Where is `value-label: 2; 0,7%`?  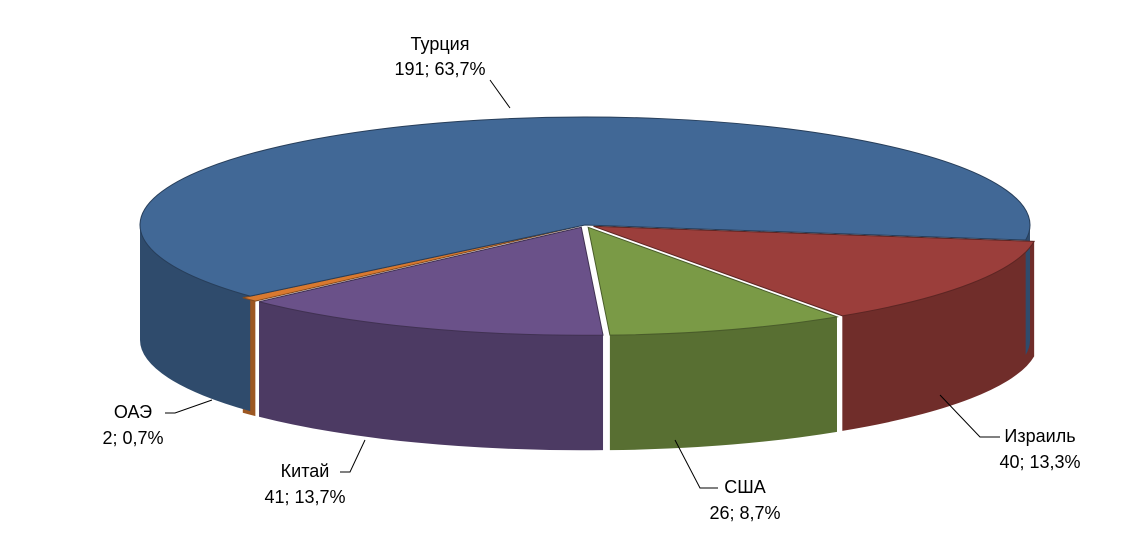
value-label: 2; 0,7% is located at coordinates (132, 438).